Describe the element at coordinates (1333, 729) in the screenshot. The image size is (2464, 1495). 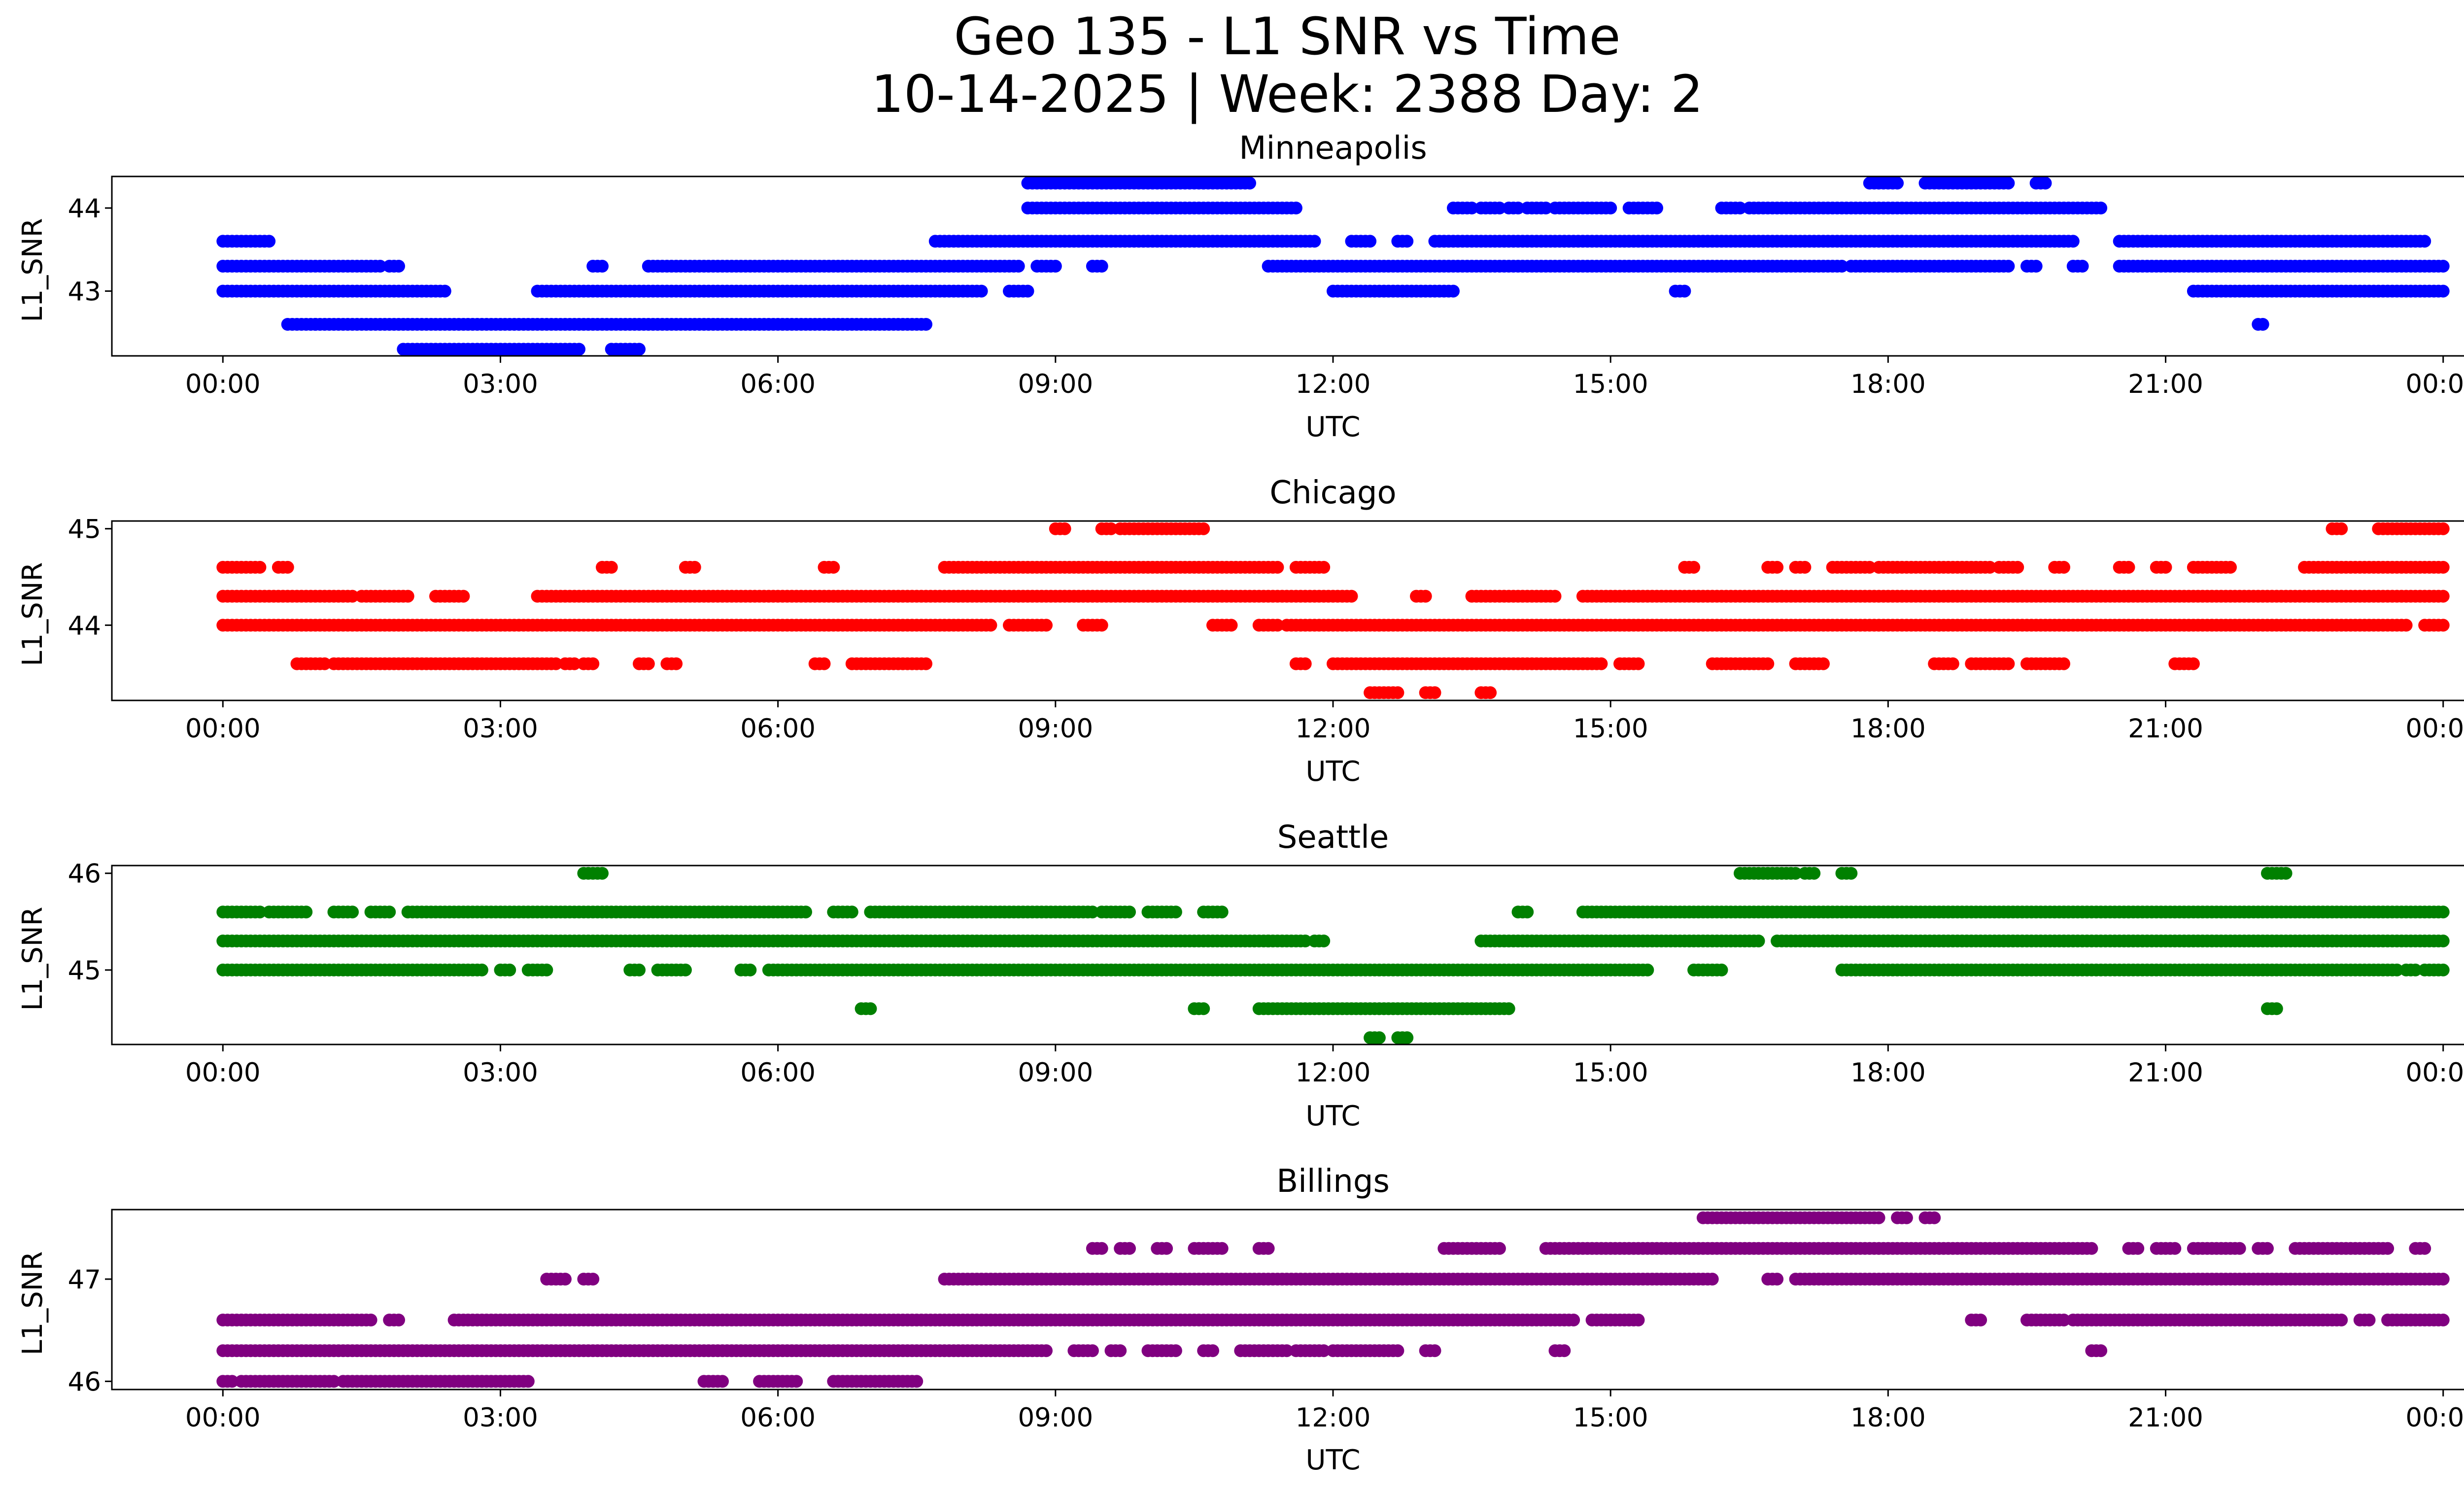
I see `x-tick-label: 12:00` at that location.